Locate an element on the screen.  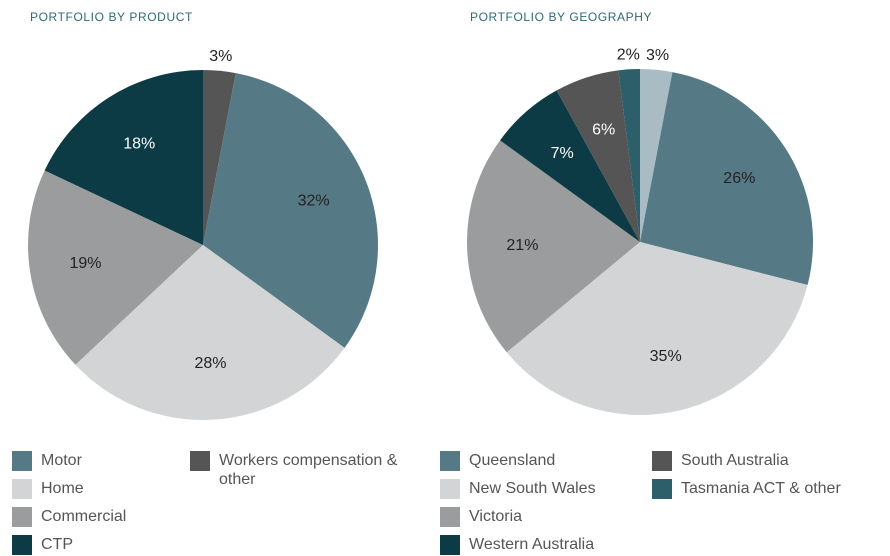
legend-item: Tasmania ACT & other is located at coordinates (767, 489).